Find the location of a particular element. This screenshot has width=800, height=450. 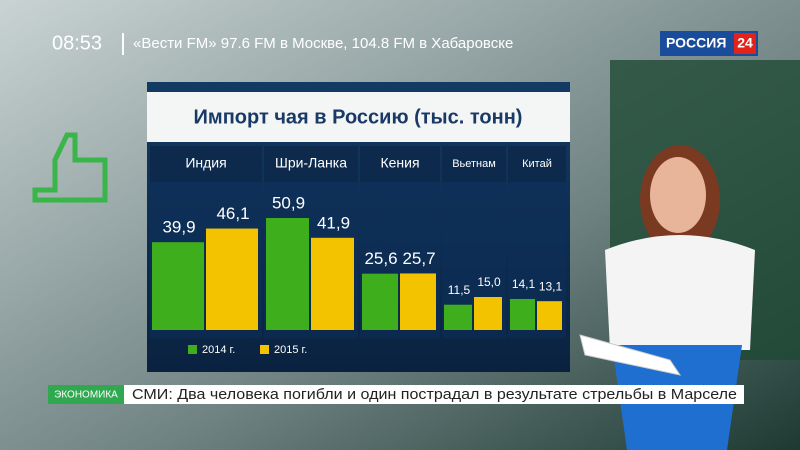

value-label: 25,6 is located at coordinates (380, 258).